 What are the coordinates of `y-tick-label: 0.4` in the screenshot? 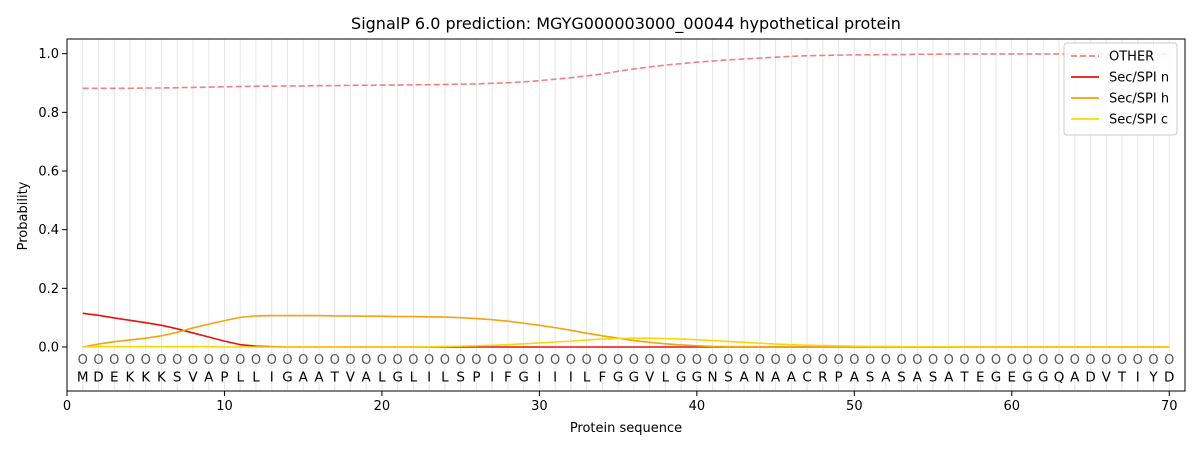 It's located at (48, 230).